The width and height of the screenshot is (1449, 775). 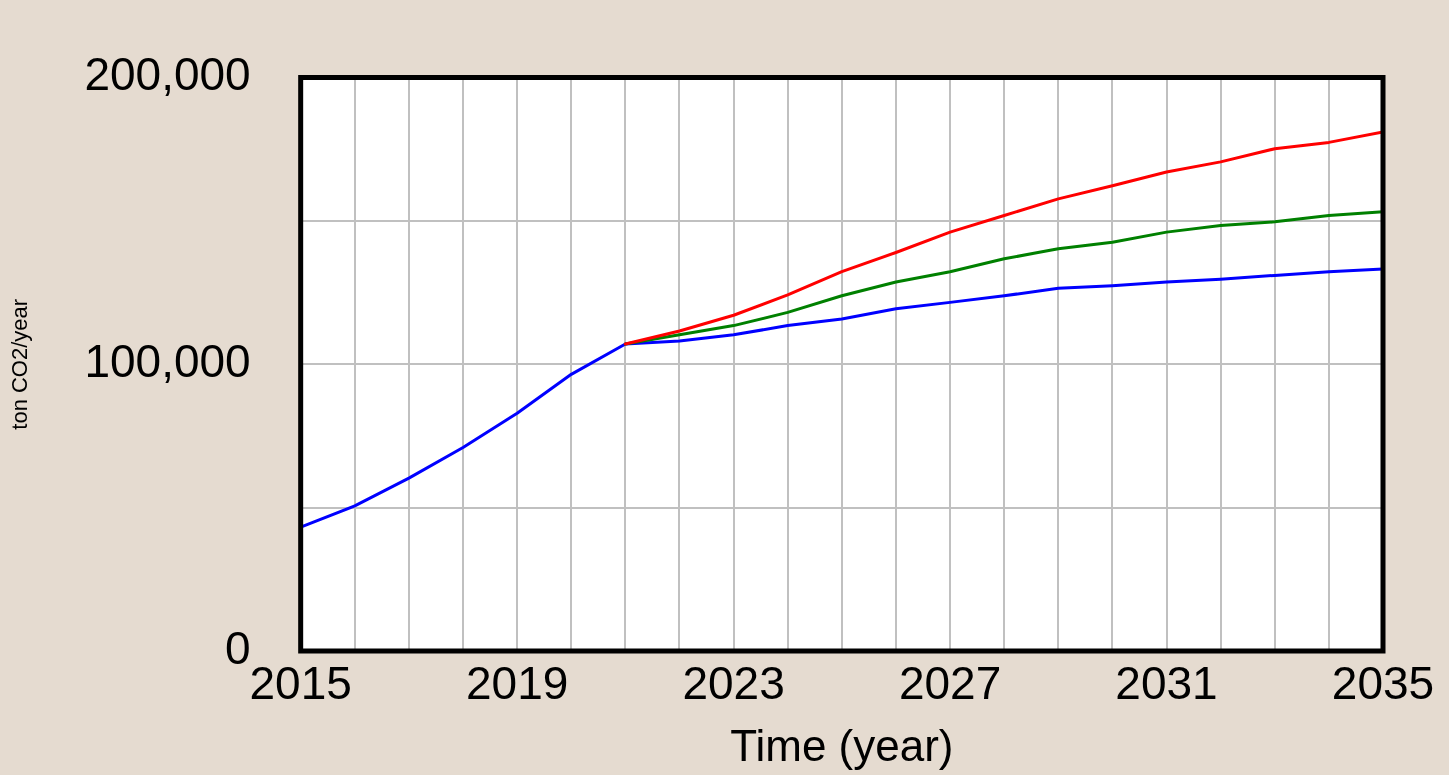 What do you see at coordinates (20, 364) in the screenshot?
I see `y-axis-title: ton CO2/year` at bounding box center [20, 364].